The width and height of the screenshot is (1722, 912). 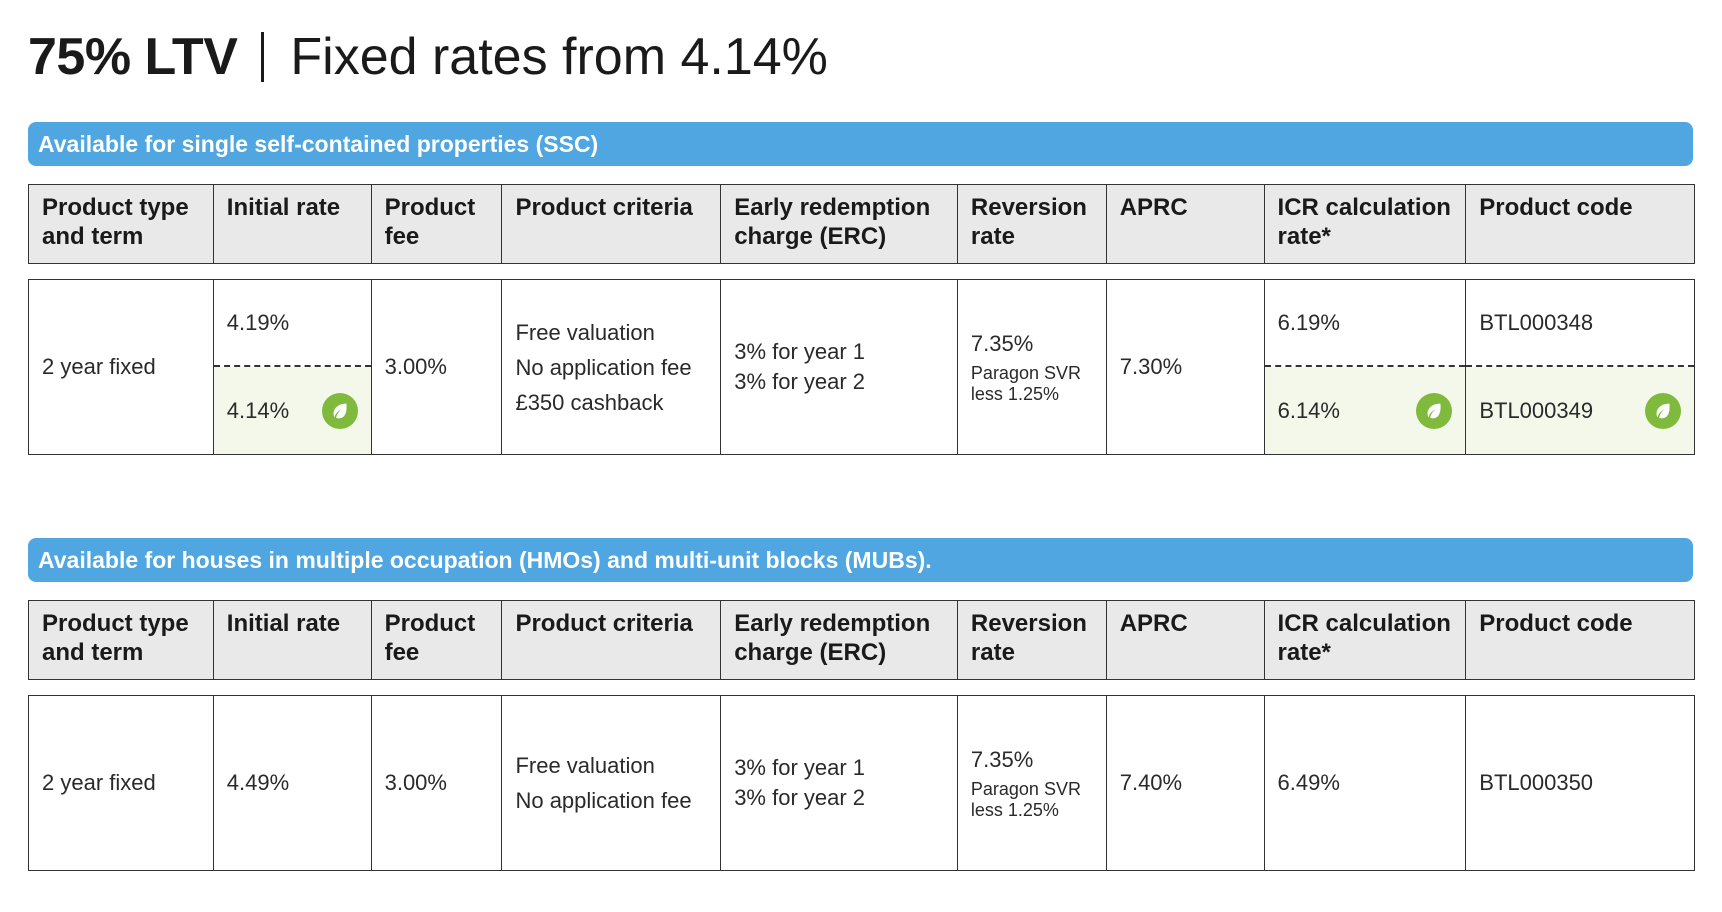 I want to click on cell-initial-rate: 4.49%, so click(x=291, y=783).